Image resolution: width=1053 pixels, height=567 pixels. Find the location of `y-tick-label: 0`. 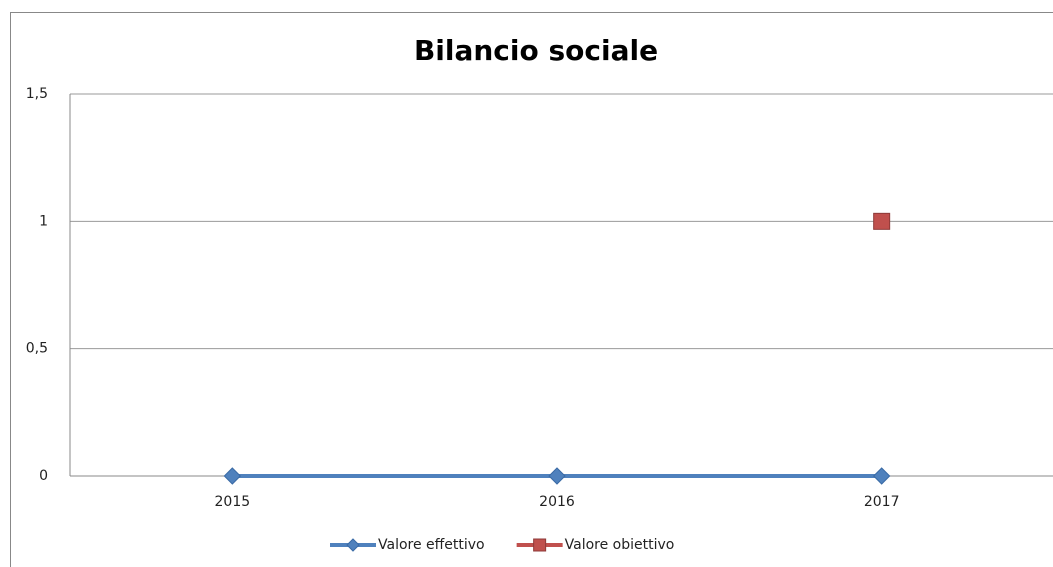

y-tick-label: 0 is located at coordinates (43, 476).